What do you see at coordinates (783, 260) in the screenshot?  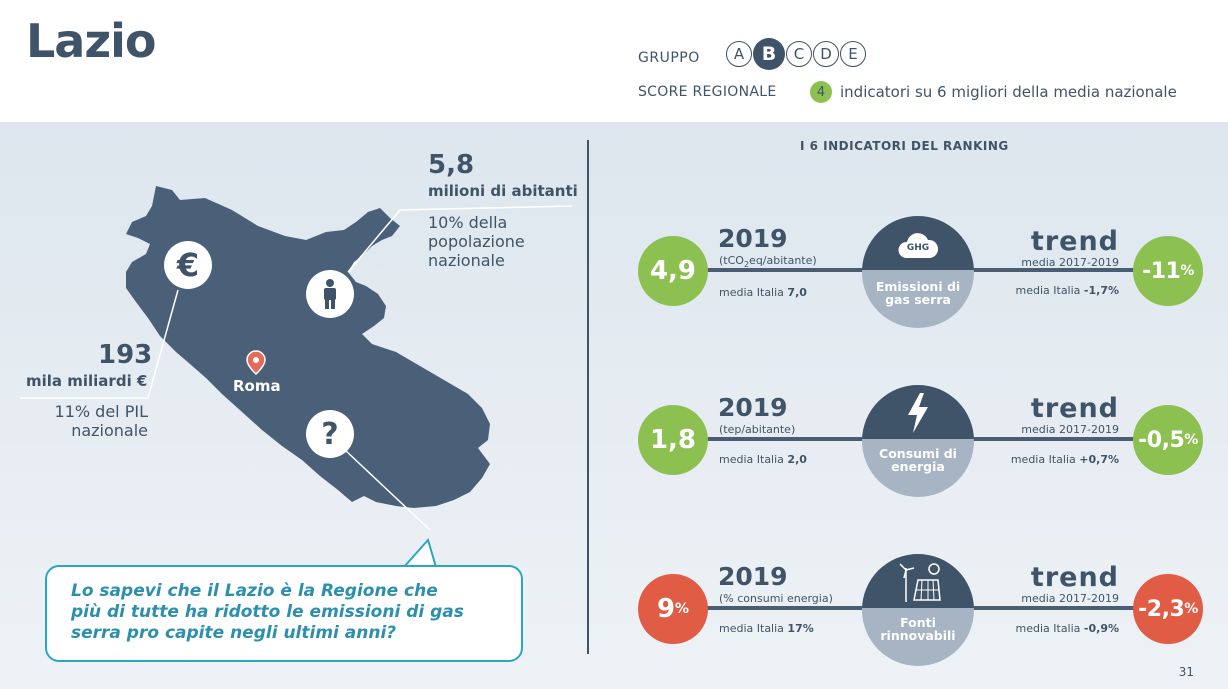 I see `unit-text: eq/abitante)` at bounding box center [783, 260].